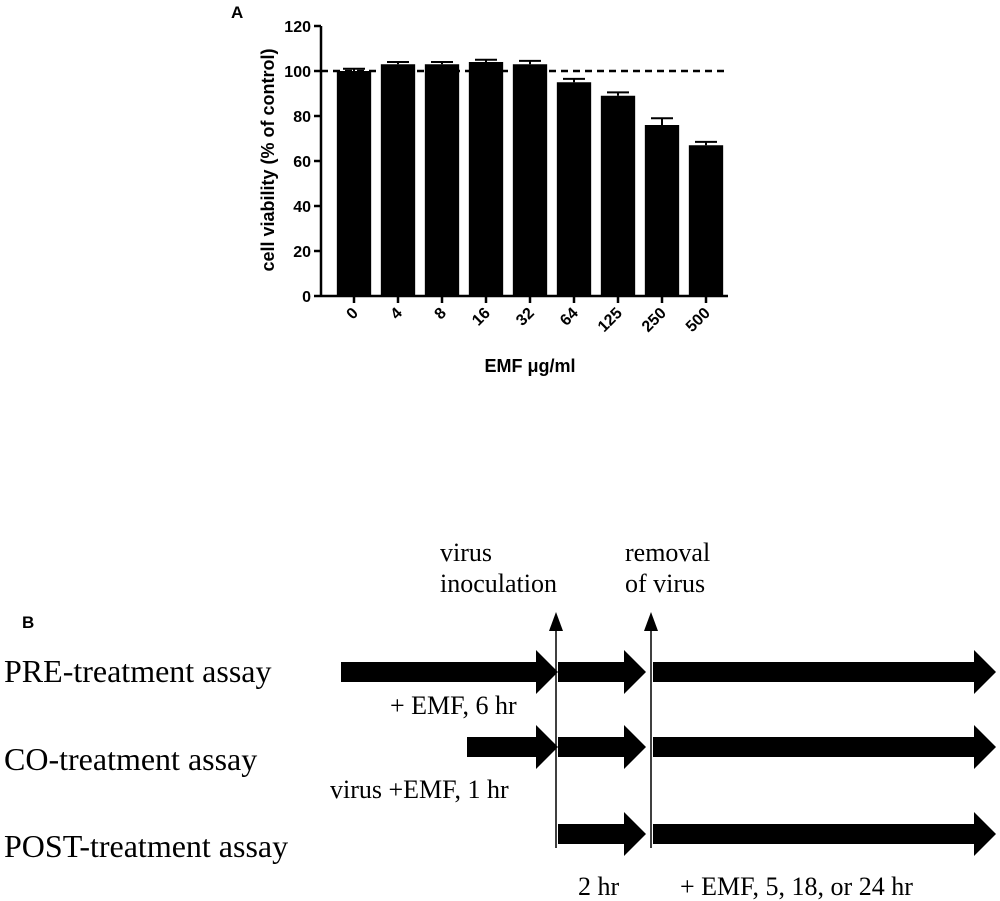 Image resolution: width=1000 pixels, height=901 pixels. I want to click on removal-label: removal of virus, so click(667, 568).